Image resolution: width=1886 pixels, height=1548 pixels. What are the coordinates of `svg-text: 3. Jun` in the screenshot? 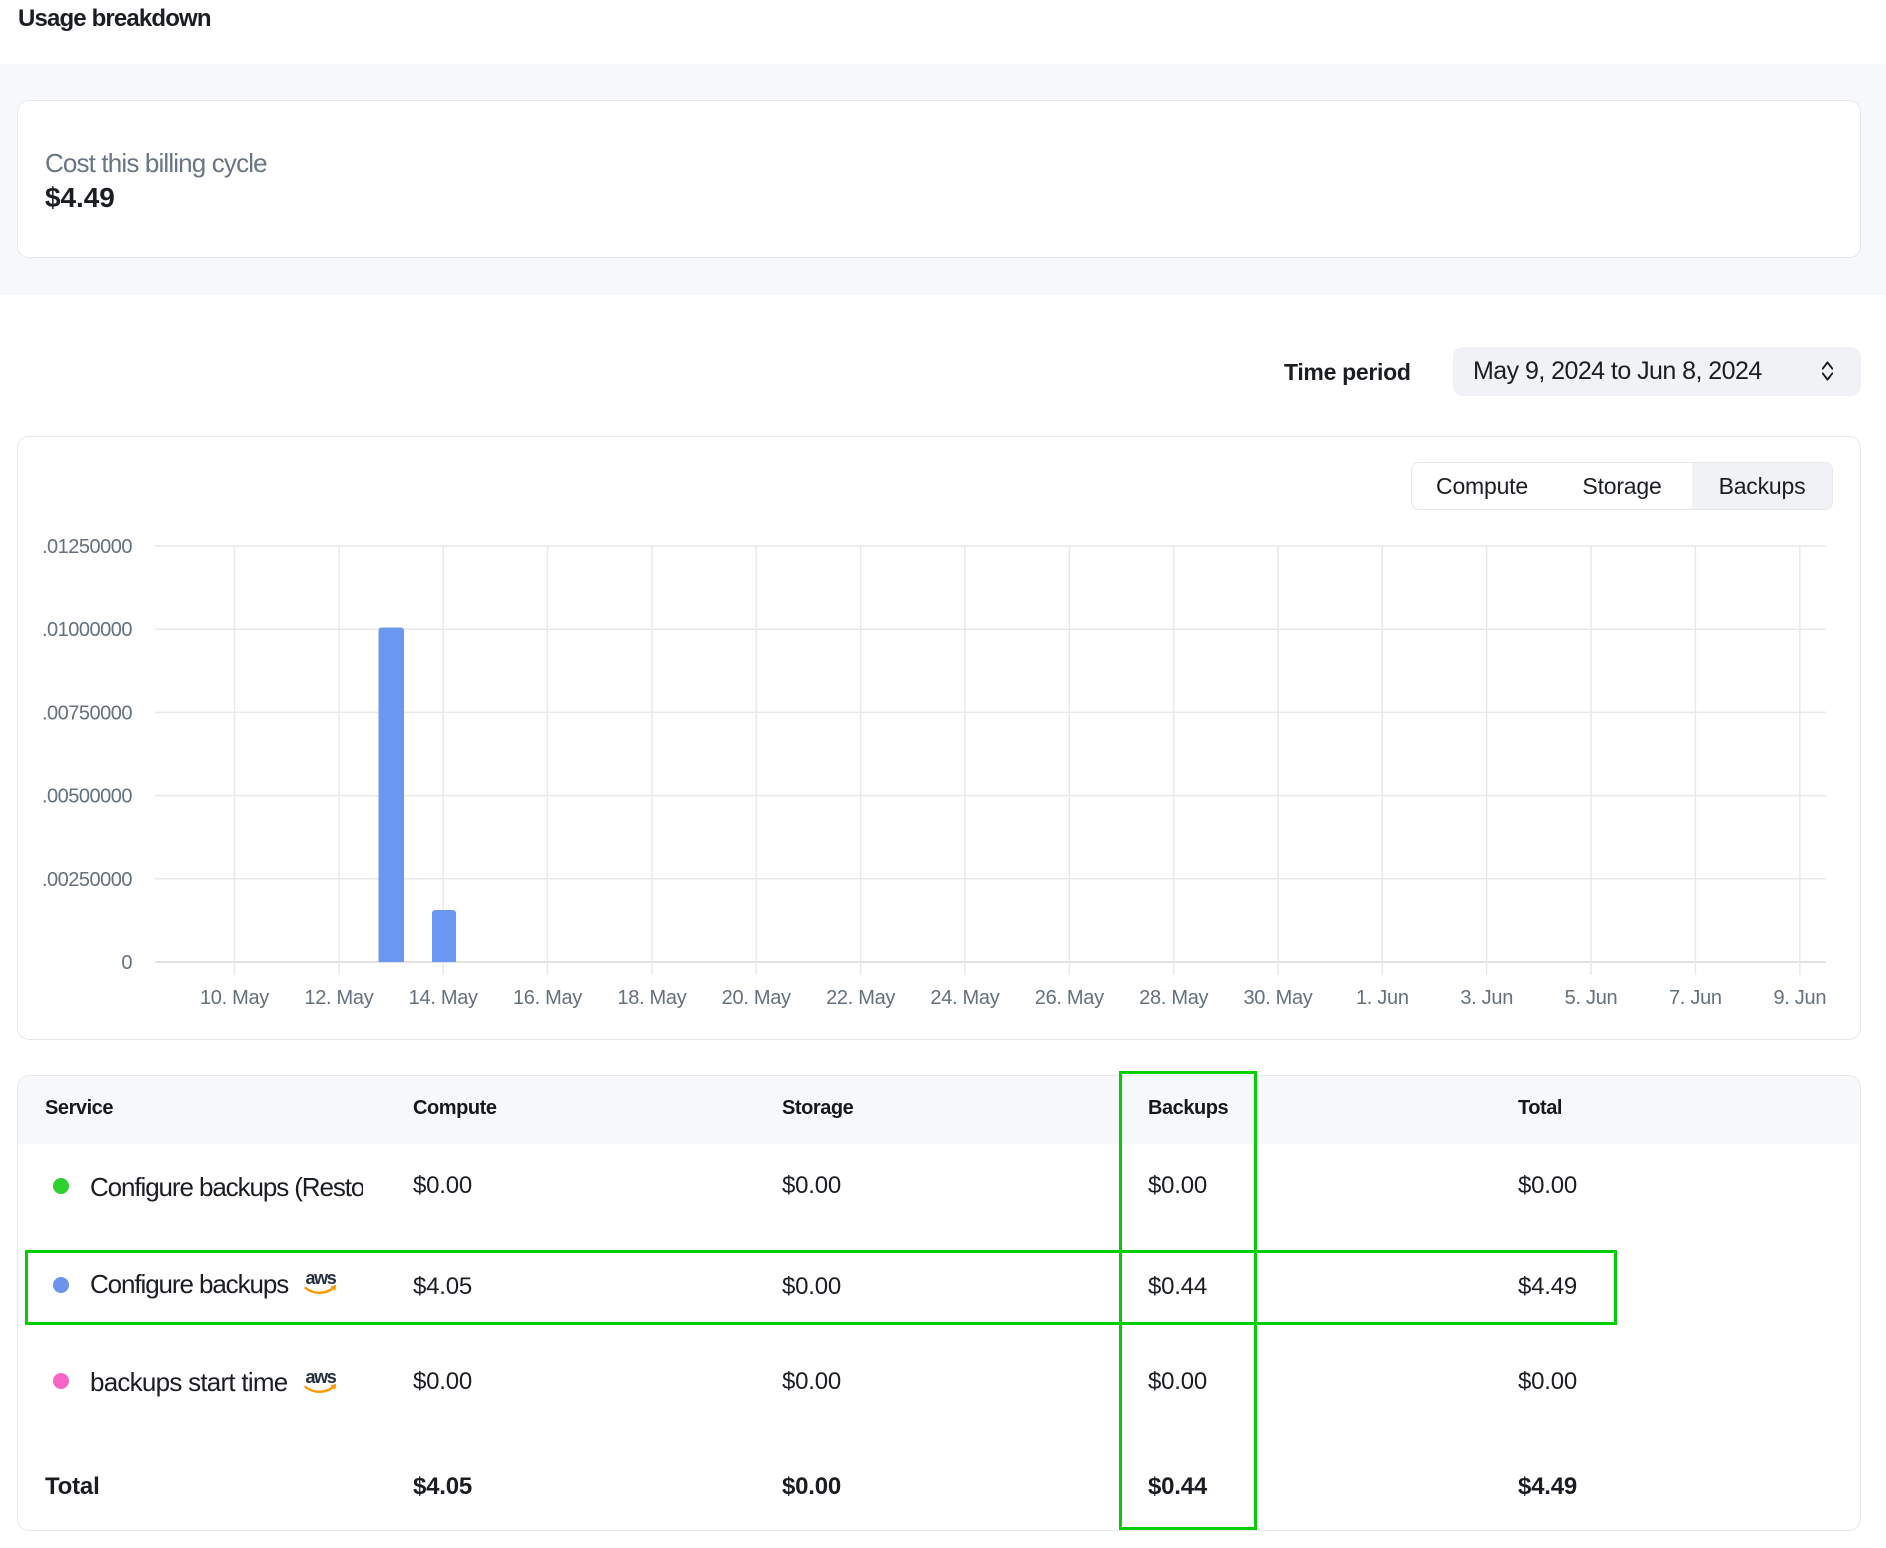 It's located at (1486, 998).